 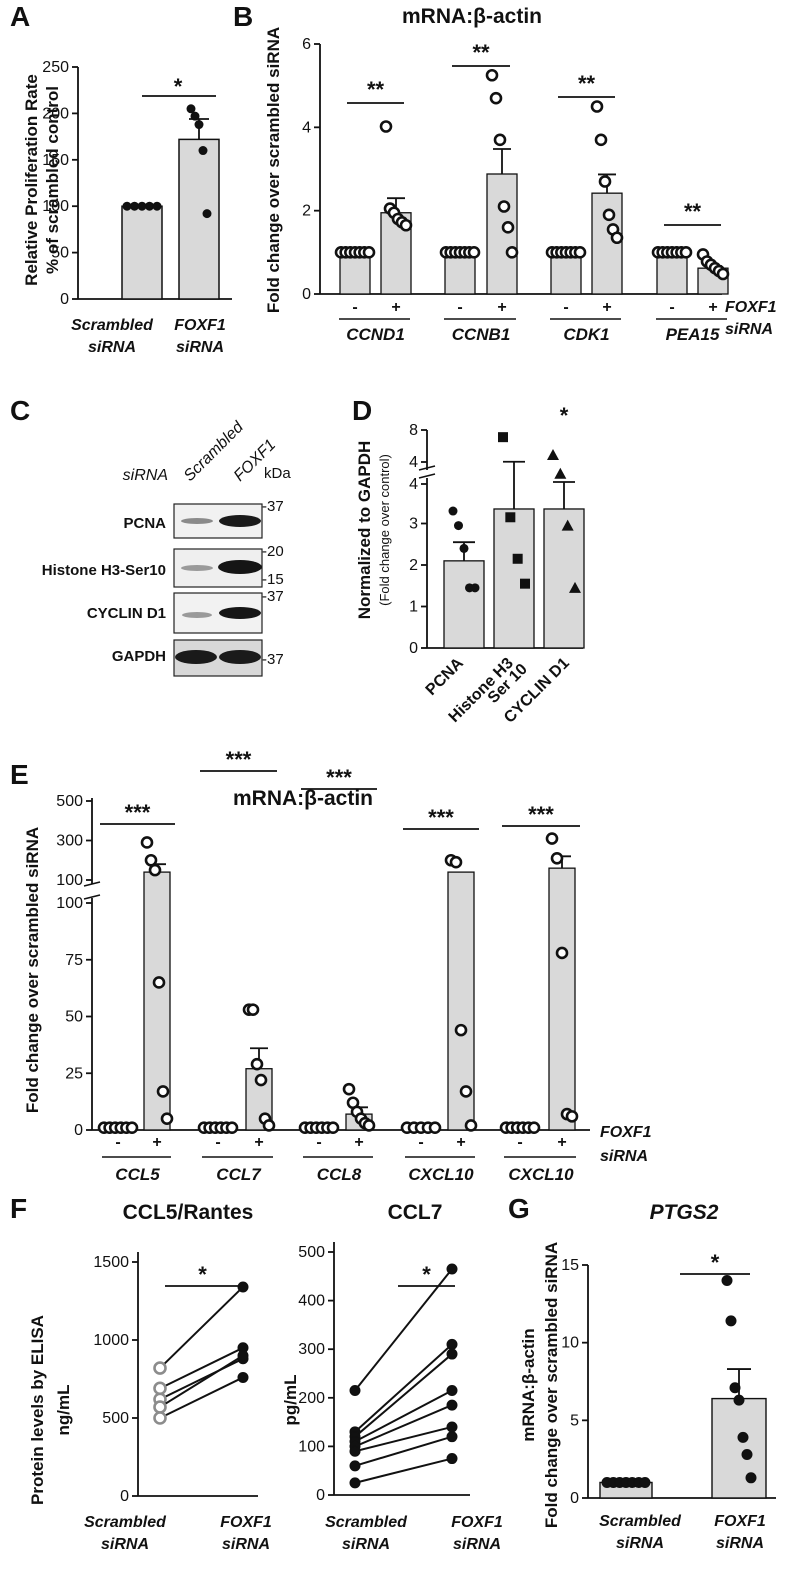 What do you see at coordinates (126, 613) in the screenshot?
I see `blot-row-label-cyclin: CYCLIN D1` at bounding box center [126, 613].